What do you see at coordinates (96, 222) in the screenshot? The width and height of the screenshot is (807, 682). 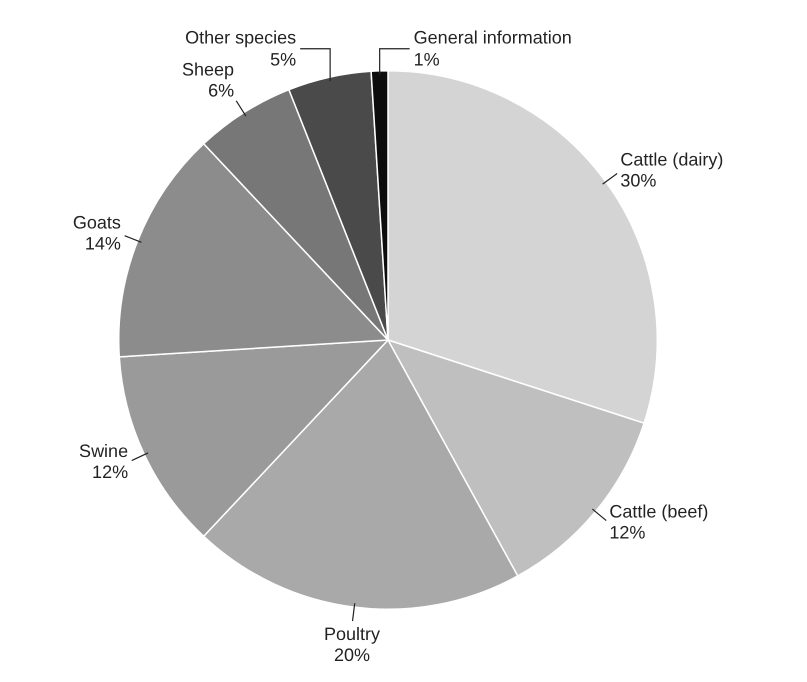 I see `slice-label: Goats` at bounding box center [96, 222].